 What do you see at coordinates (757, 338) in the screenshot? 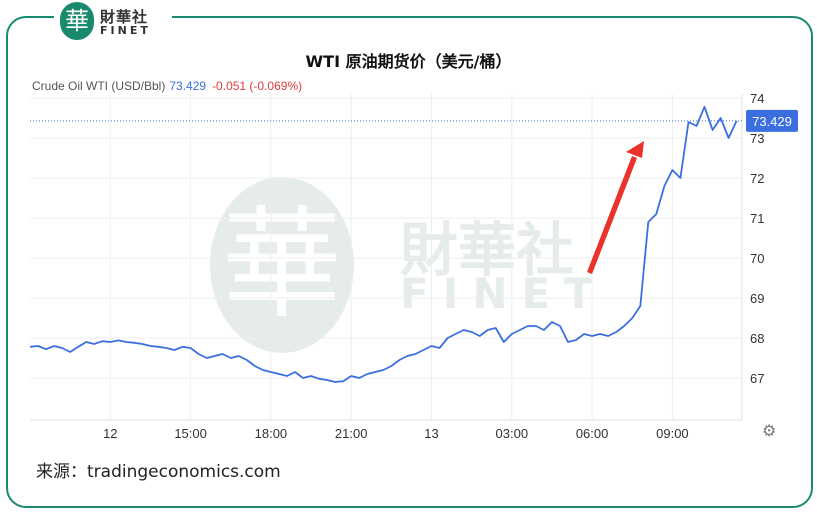
I see `y-tick-label: 68` at bounding box center [757, 338].